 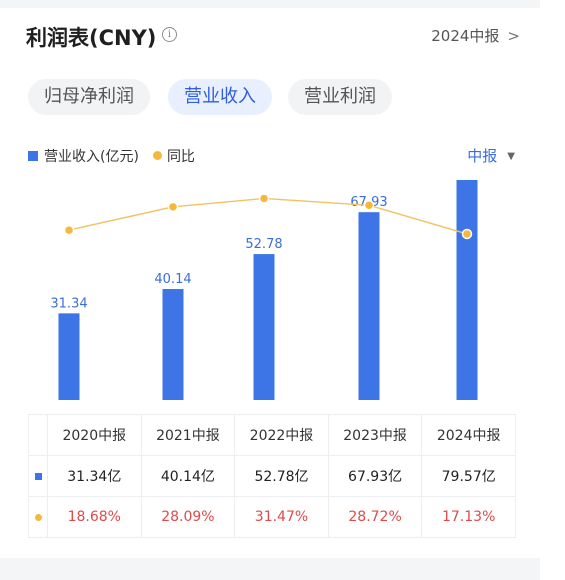 What do you see at coordinates (94, 517) in the screenshot?
I see `table-cell: 18.68%` at bounding box center [94, 517].